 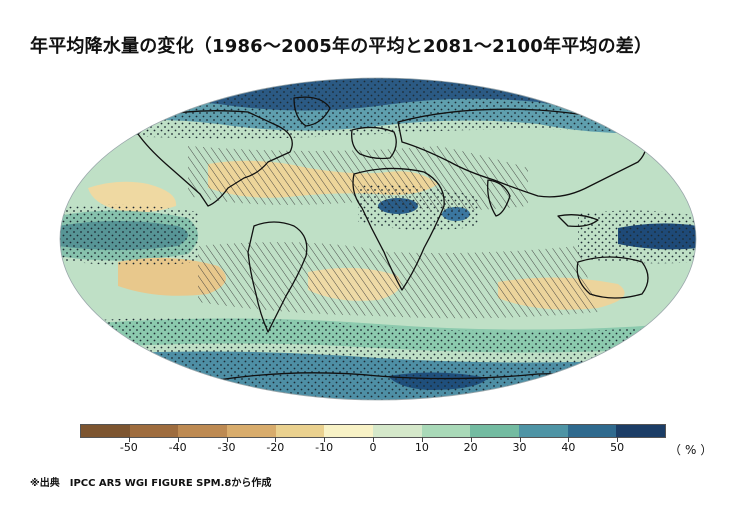 What do you see at coordinates (341, 46) in the screenshot?
I see `chart-title: 年平均降水量の変化（1986〜2005年の平均と2081〜2100年平均の差）` at bounding box center [341, 46].